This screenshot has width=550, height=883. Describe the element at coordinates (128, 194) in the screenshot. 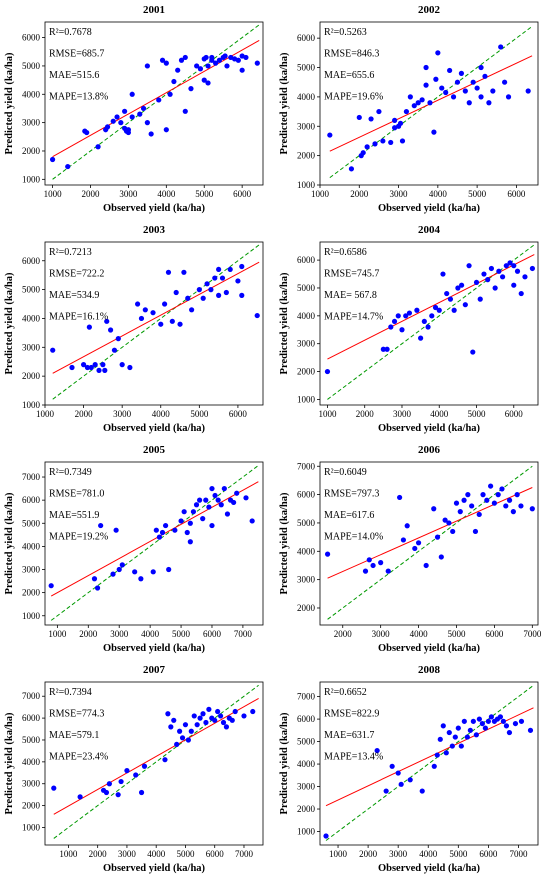

I see `x-tick-label: 3000` at that location.